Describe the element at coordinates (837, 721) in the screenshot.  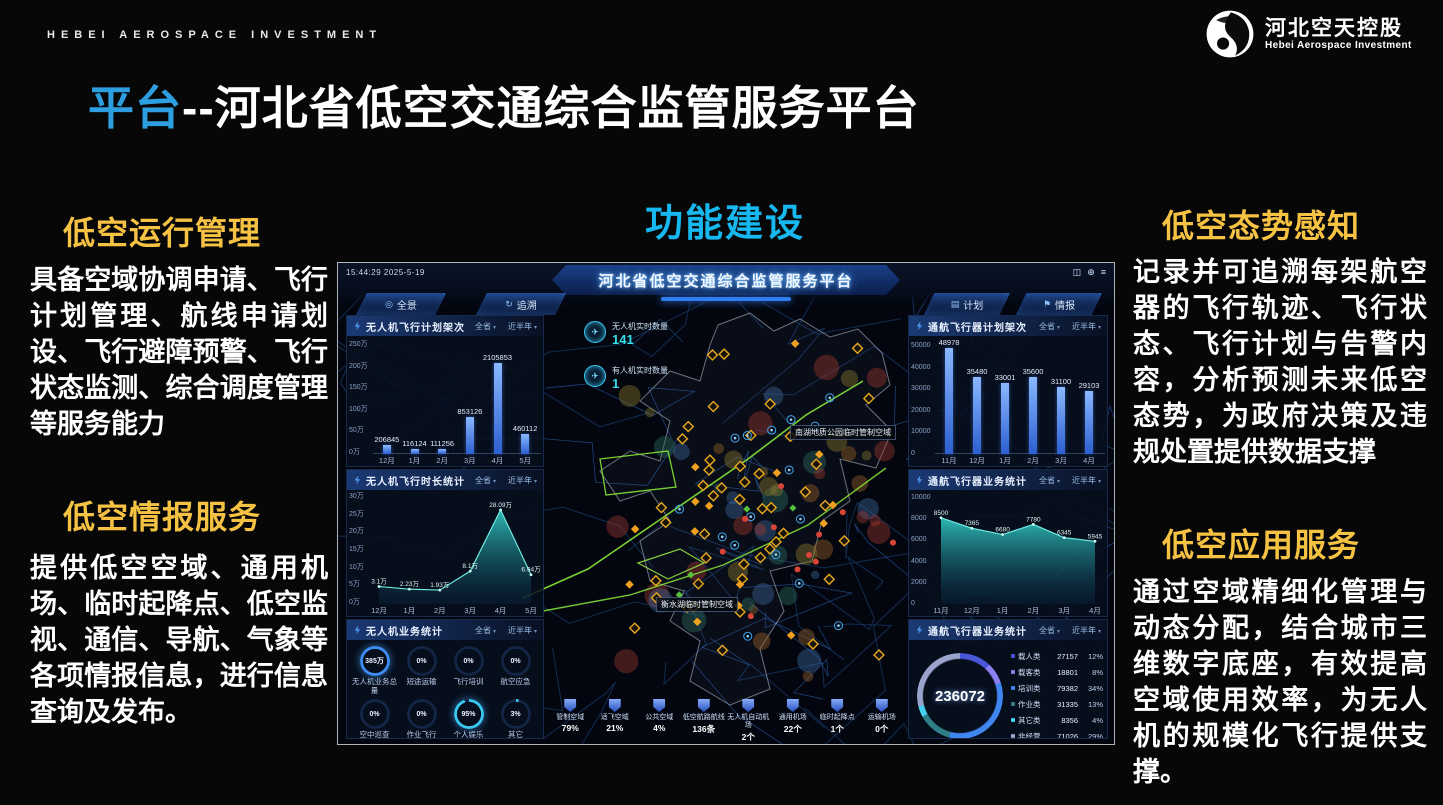
I see `bottom-bar-item: 临时起降点 1个` at that location.